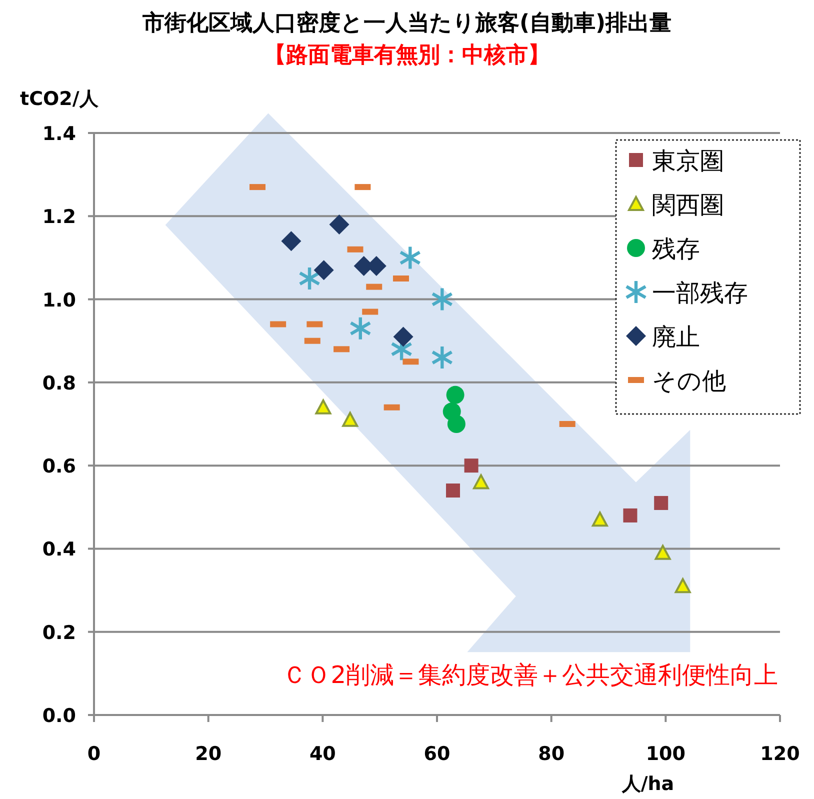 The height and width of the screenshot is (799, 814). Describe the element at coordinates (94, 754) in the screenshot. I see `x-tick-label: 0` at that location.